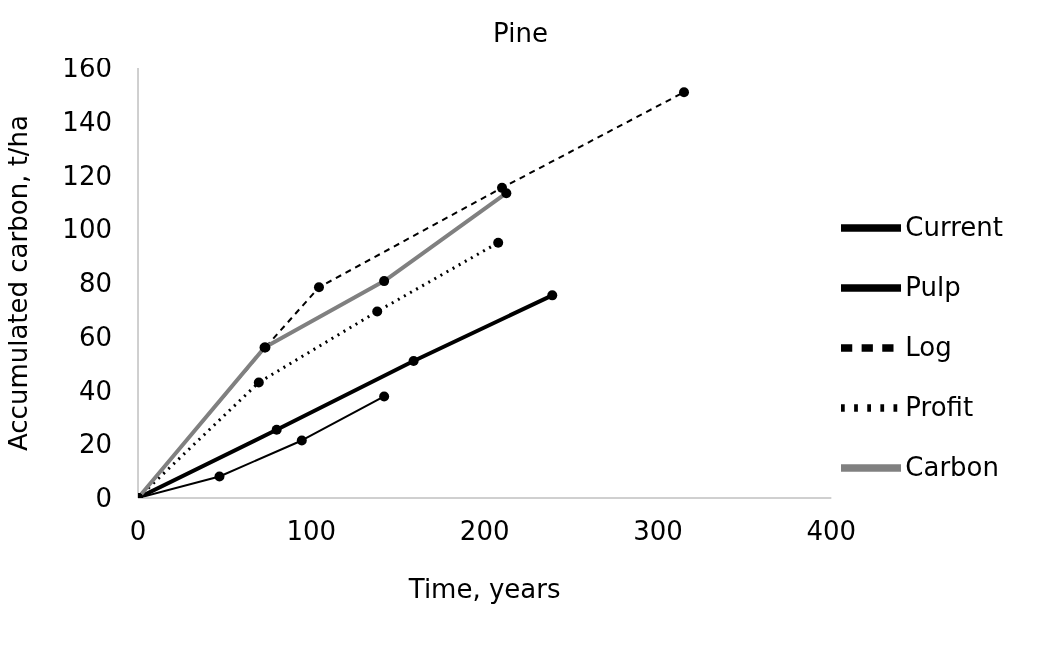 The height and width of the screenshot is (660, 1041). Describe the element at coordinates (103, 498) in the screenshot. I see `y-tick-label: 0` at that location.